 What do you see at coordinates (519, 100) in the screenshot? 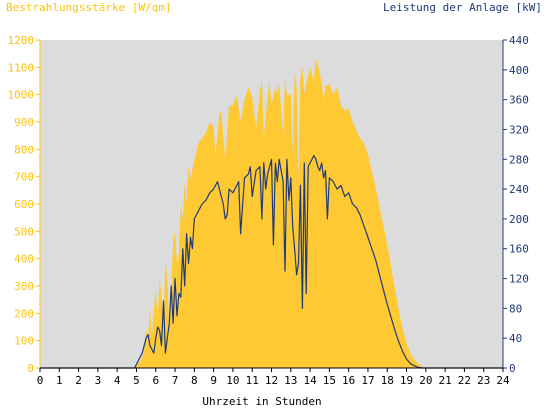
I see `right-tick-label: 360` at bounding box center [519, 100].